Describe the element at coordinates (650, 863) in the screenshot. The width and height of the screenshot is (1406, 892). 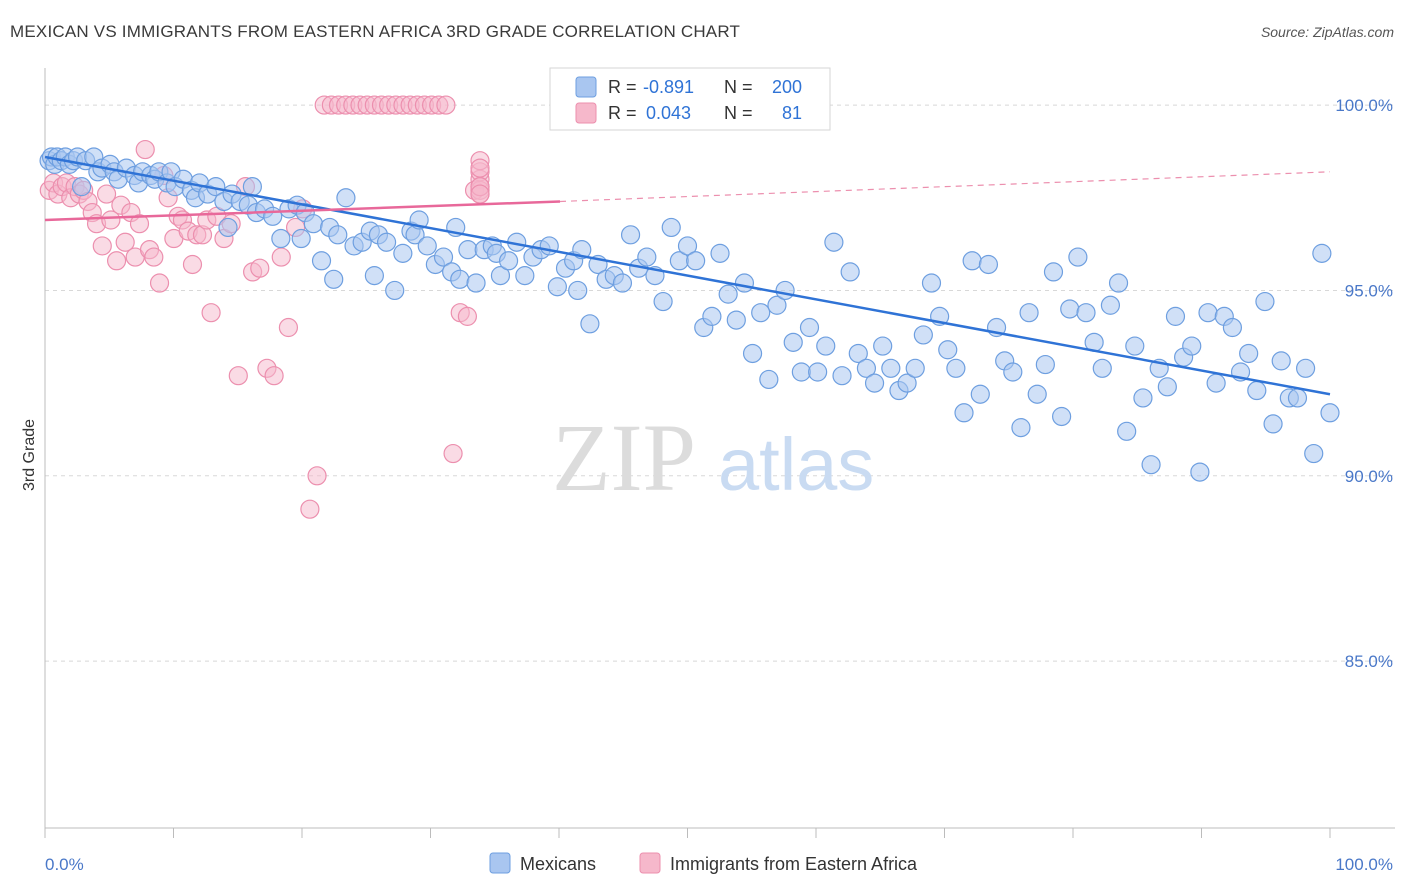
I see `legend-eastern-africa-swatch` at that location.